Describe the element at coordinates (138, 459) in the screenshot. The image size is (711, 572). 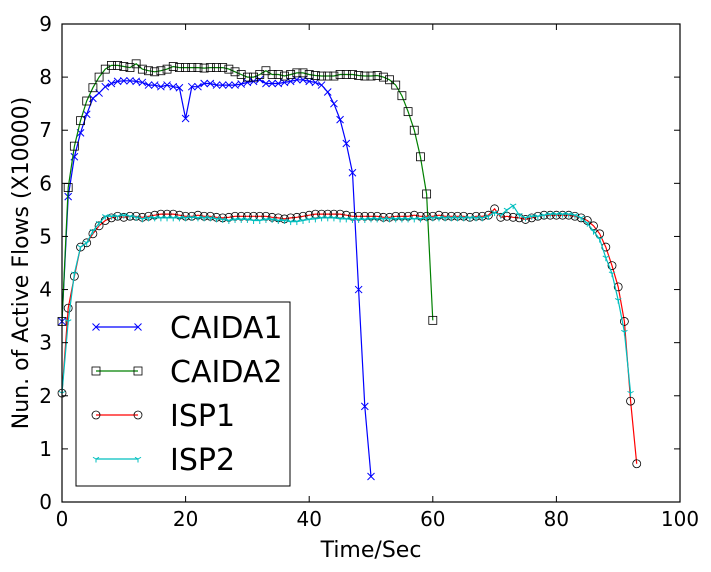
I see `legend-marker-isp2` at that location.